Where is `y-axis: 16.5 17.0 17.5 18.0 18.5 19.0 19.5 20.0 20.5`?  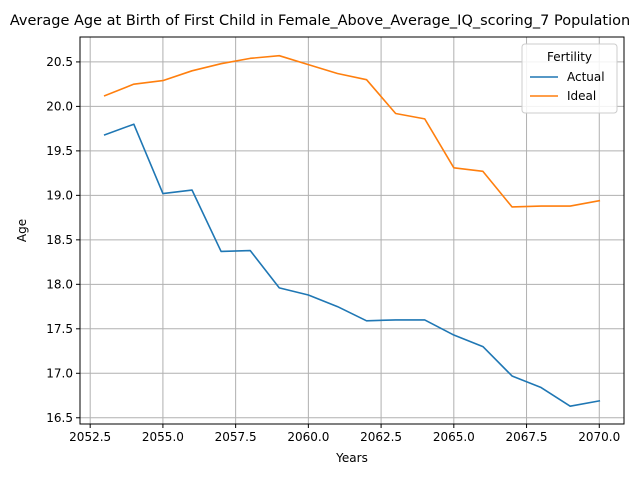
y-axis: 16.5 17.0 17.5 18.0 18.5 19.0 19.5 20.0 20.5 is located at coordinates (63, 240).